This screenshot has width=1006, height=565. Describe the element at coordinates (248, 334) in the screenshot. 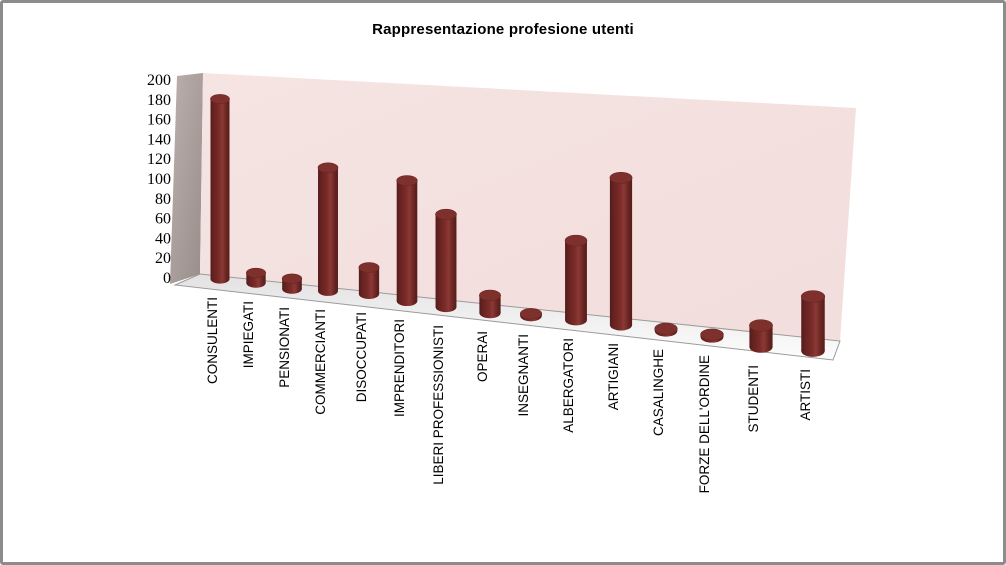

I see `category-label-impiegati: IMPIEGATI` at that location.